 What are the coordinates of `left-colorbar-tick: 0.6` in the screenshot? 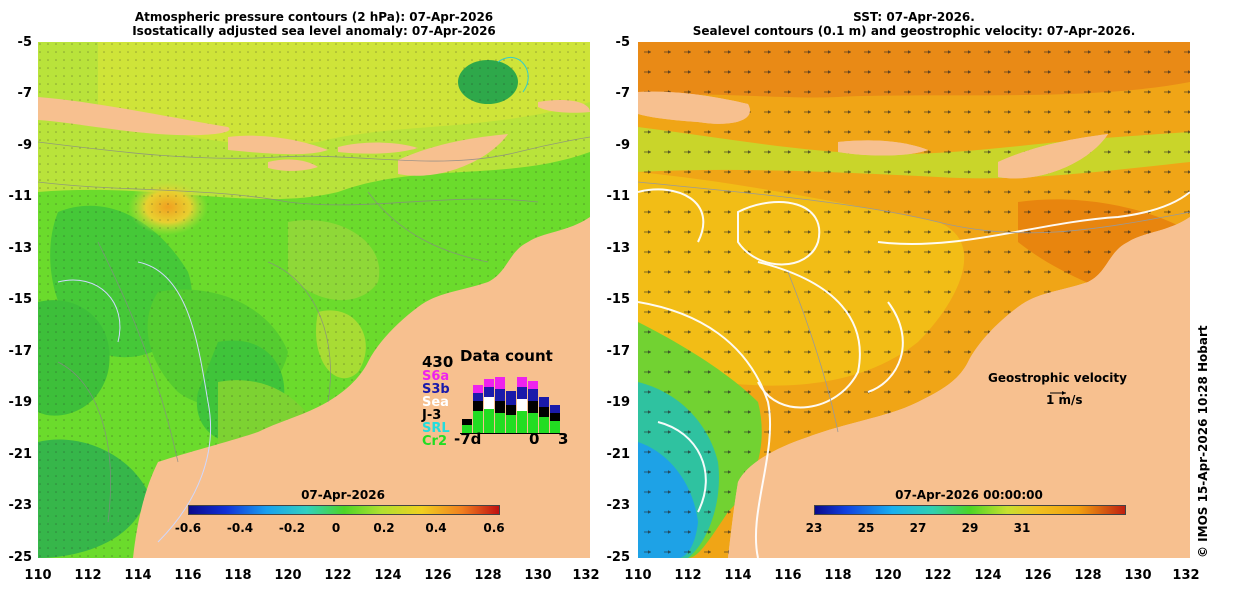 It's located at (494, 528).